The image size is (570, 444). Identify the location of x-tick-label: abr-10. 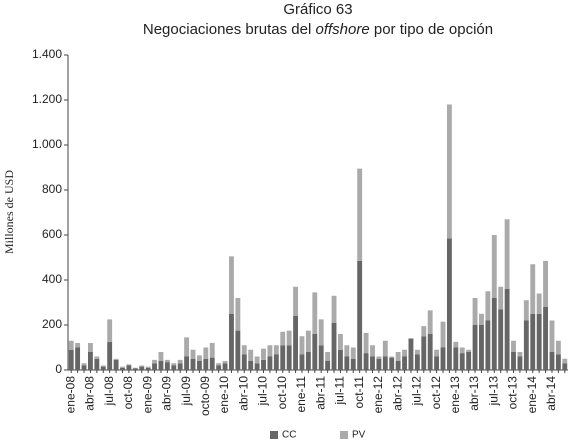
(243, 393).